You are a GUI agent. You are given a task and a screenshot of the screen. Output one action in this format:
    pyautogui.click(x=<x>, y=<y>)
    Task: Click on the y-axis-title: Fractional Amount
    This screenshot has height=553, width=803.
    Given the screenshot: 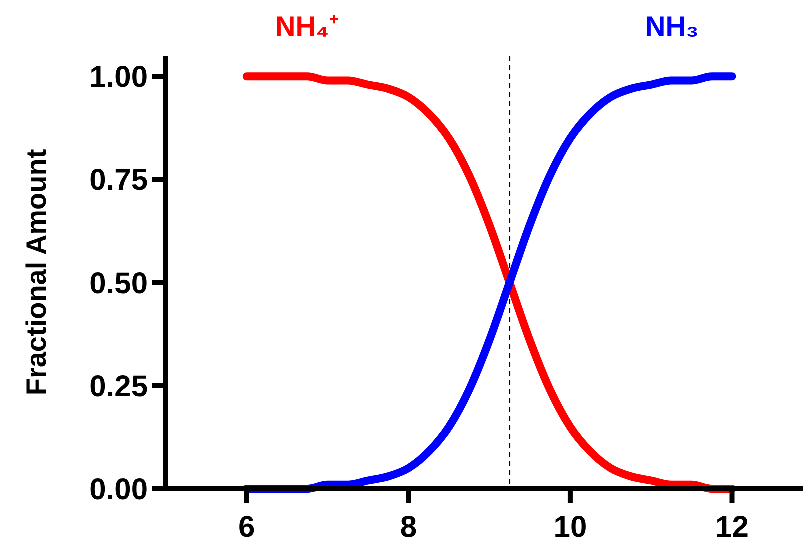 What is the action you would take?
    pyautogui.click(x=36, y=272)
    